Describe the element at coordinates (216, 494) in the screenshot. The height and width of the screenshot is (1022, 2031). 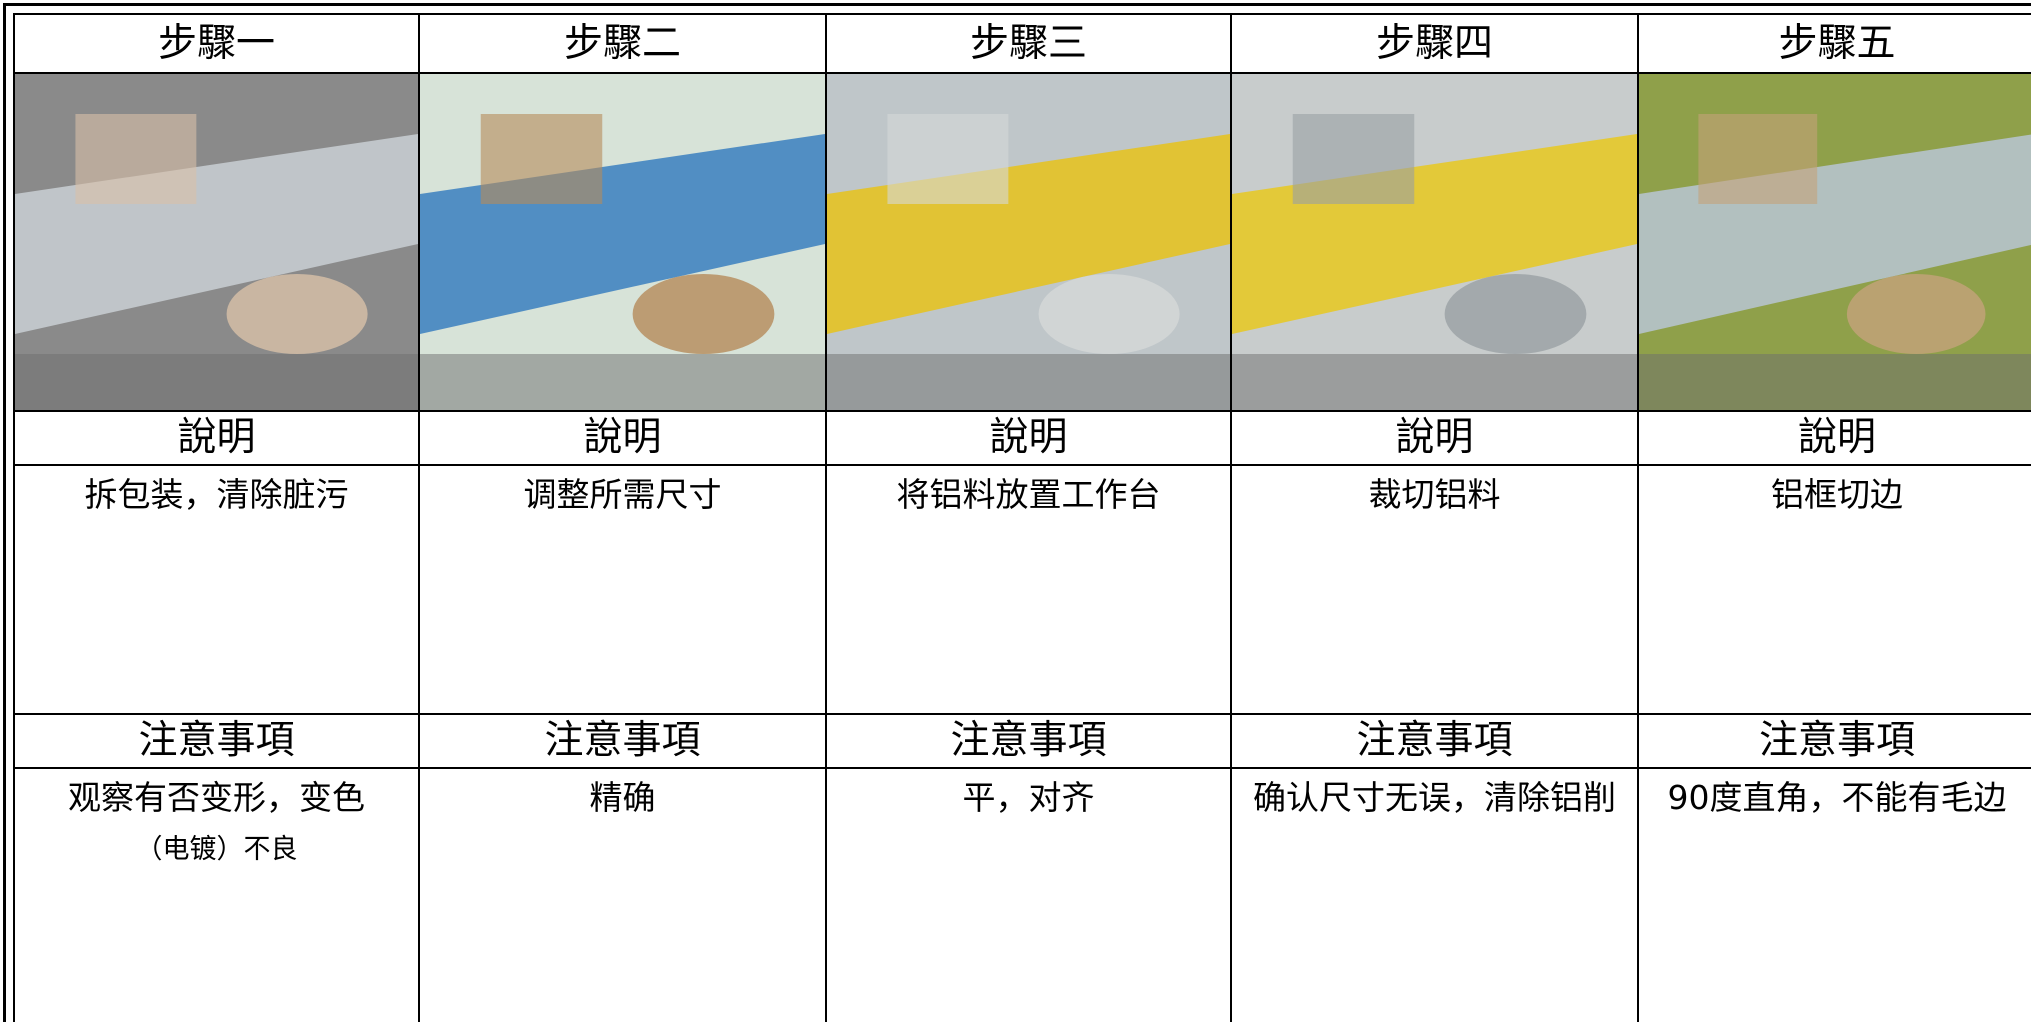
I see `description: 拆包装，清除脏污` at that location.